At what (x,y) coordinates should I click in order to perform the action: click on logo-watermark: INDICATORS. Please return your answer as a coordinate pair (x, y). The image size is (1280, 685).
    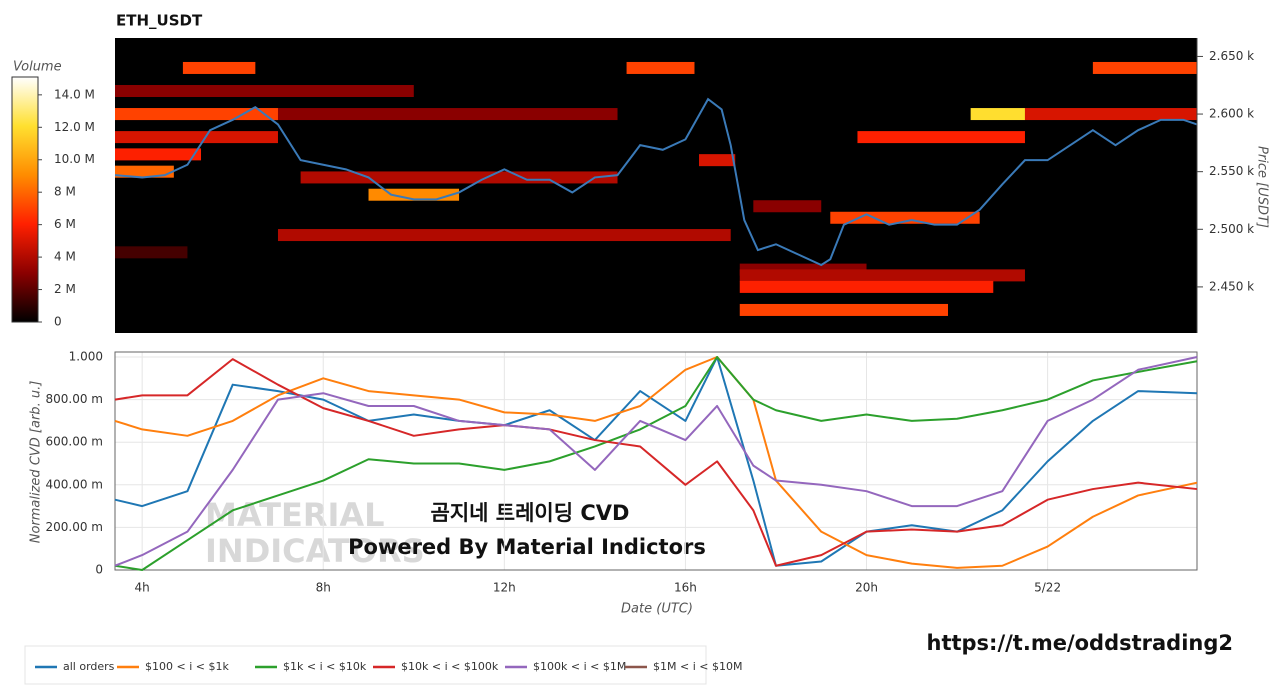
    Looking at the image, I should click on (315, 551).